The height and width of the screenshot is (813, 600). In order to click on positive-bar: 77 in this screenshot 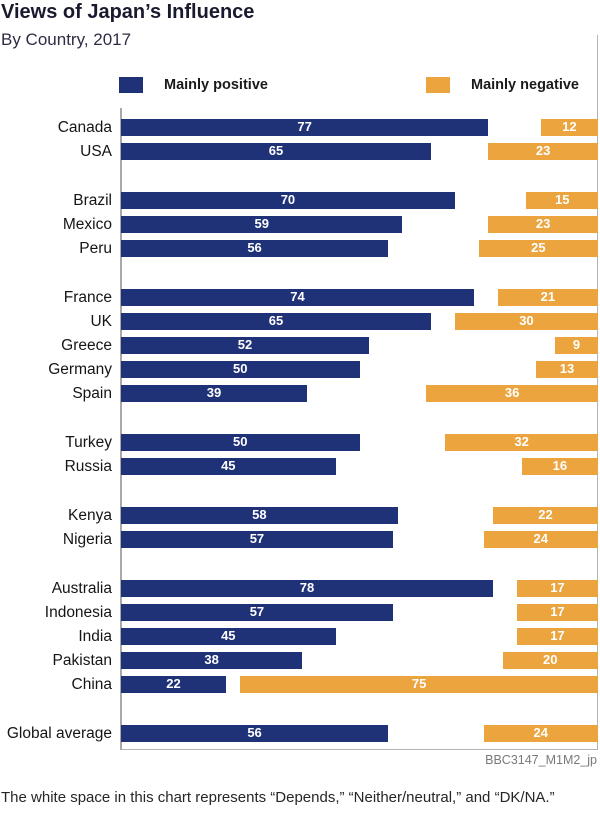, I will do `click(305, 127)`.